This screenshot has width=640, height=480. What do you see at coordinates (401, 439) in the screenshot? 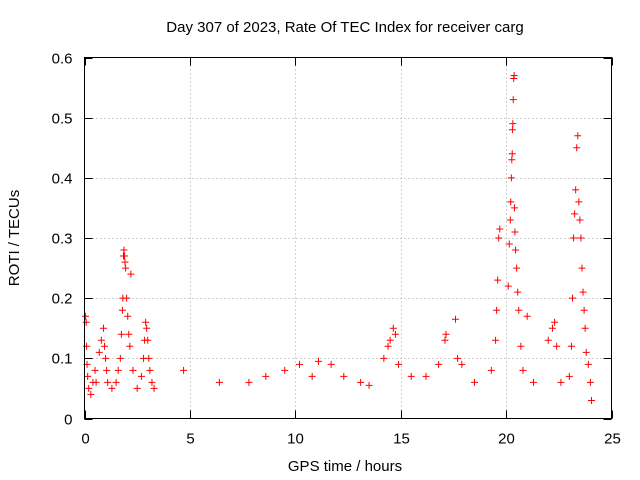
I see `x-tick-label: 15` at bounding box center [401, 439].